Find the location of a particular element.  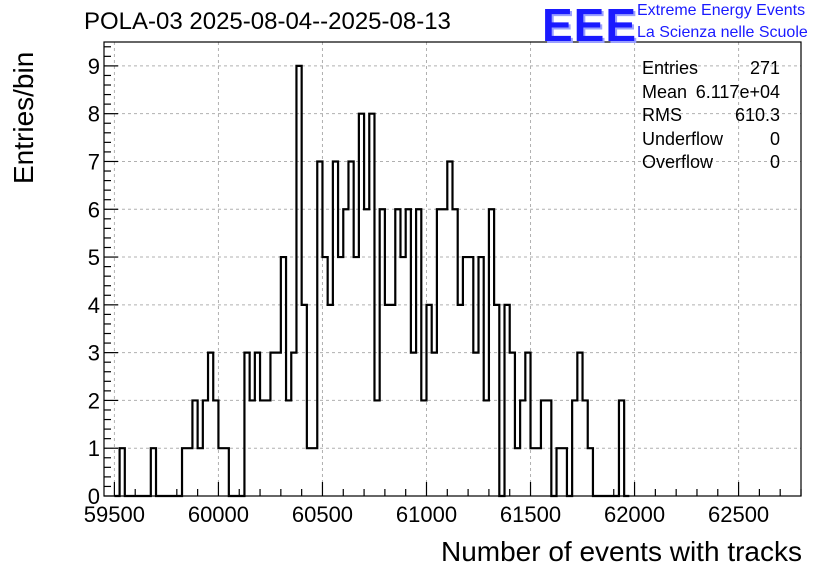

stat-value: 271 is located at coordinates (764, 68).